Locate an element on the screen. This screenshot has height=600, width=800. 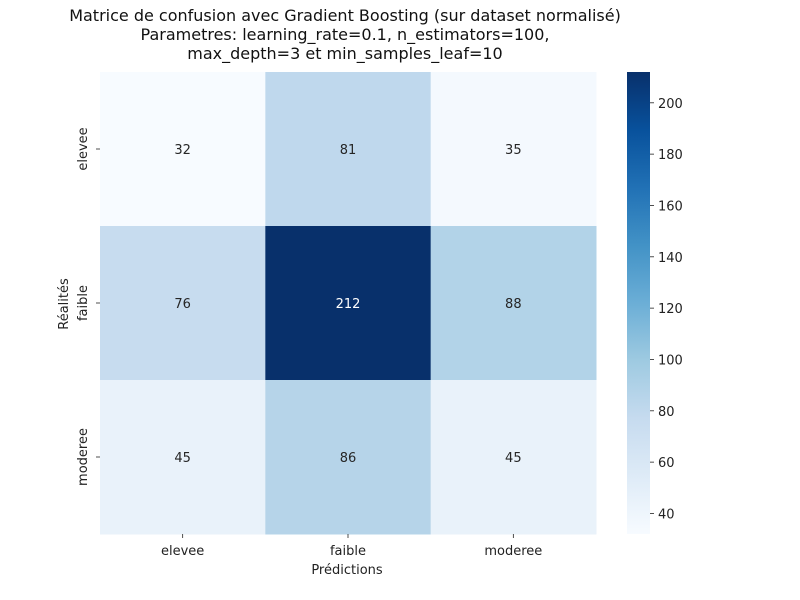
colorbar-tick-label: 160 is located at coordinates (670, 206).